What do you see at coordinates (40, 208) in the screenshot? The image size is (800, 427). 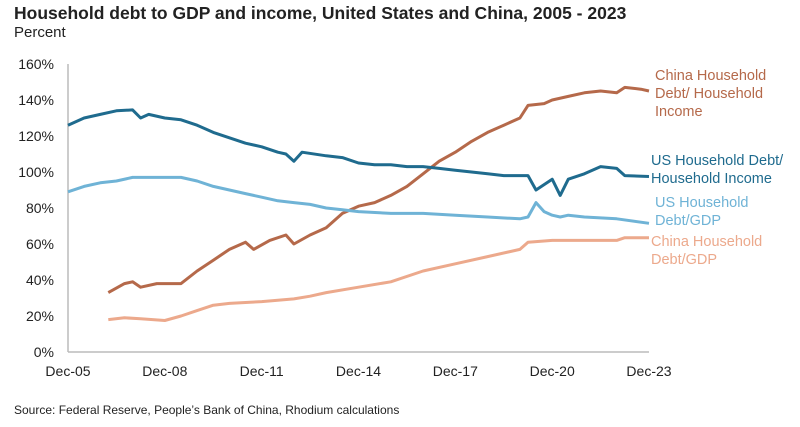 I see `y-tick-label: 80%` at bounding box center [40, 208].